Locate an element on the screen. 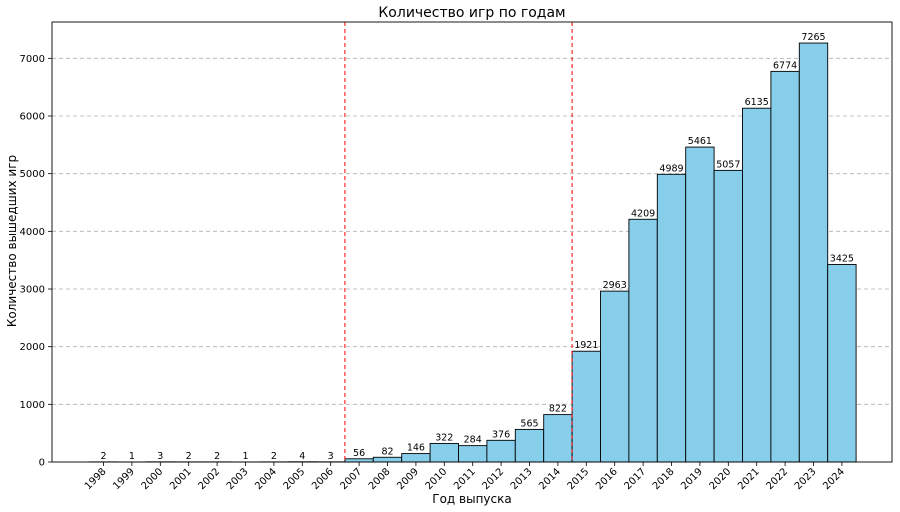  x-tick-label-2012: 2012 is located at coordinates (493, 479).